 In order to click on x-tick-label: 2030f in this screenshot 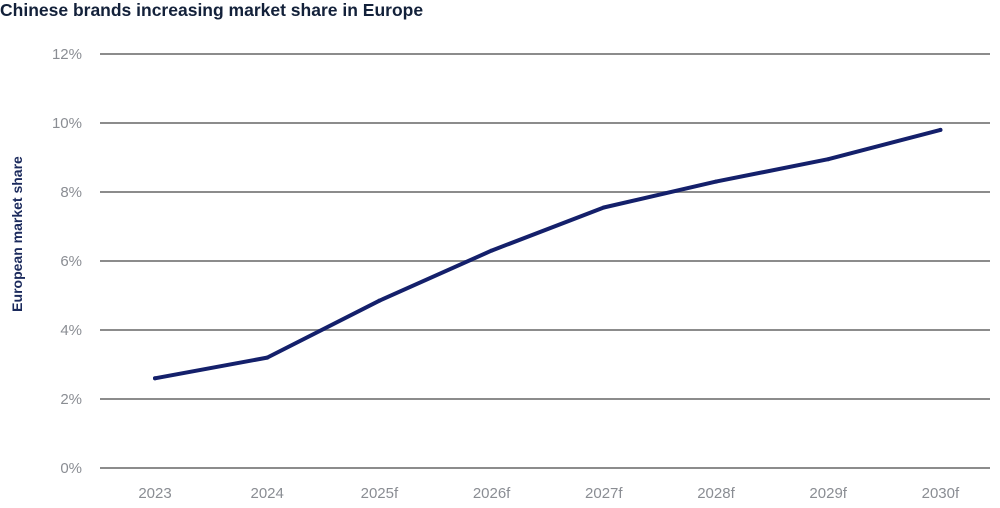, I will do `click(941, 493)`.